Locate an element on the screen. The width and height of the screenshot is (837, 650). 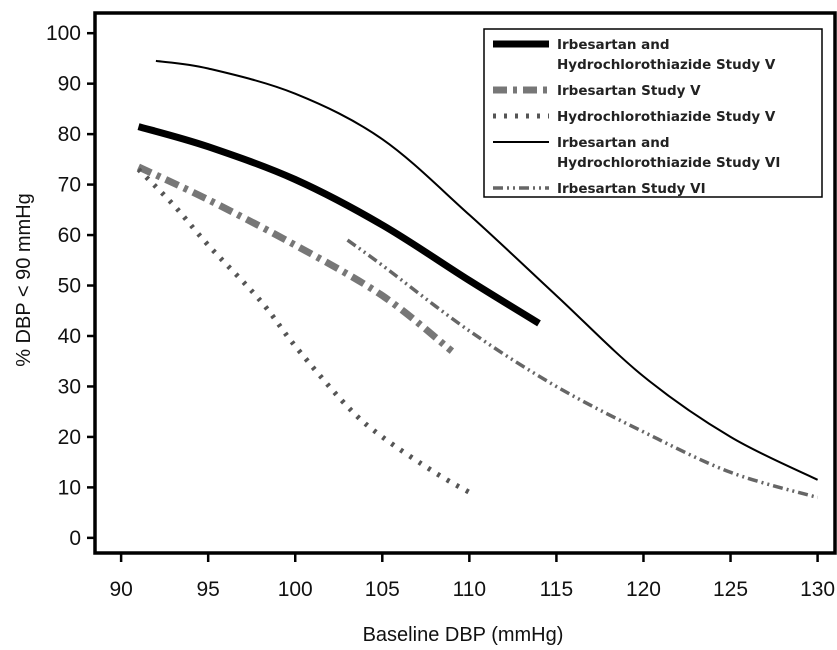
x-tick-label: 105 is located at coordinates (382, 589).